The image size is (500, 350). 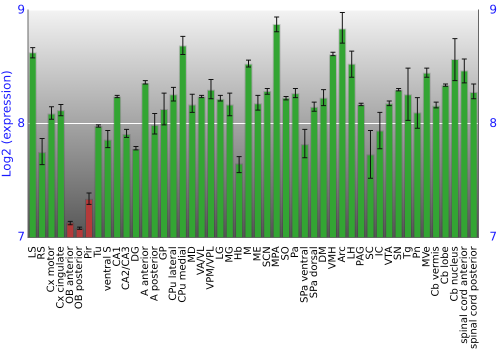 I want to click on x-tick-label: spinal cord anterior, so click(x=464, y=294).